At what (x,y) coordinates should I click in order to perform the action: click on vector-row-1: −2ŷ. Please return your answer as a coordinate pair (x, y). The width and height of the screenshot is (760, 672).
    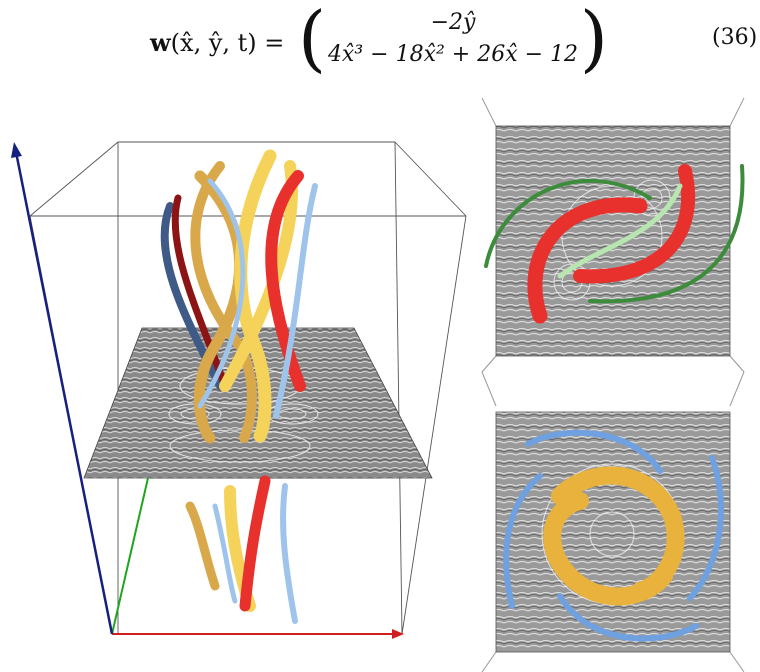
    Looking at the image, I should click on (453, 22).